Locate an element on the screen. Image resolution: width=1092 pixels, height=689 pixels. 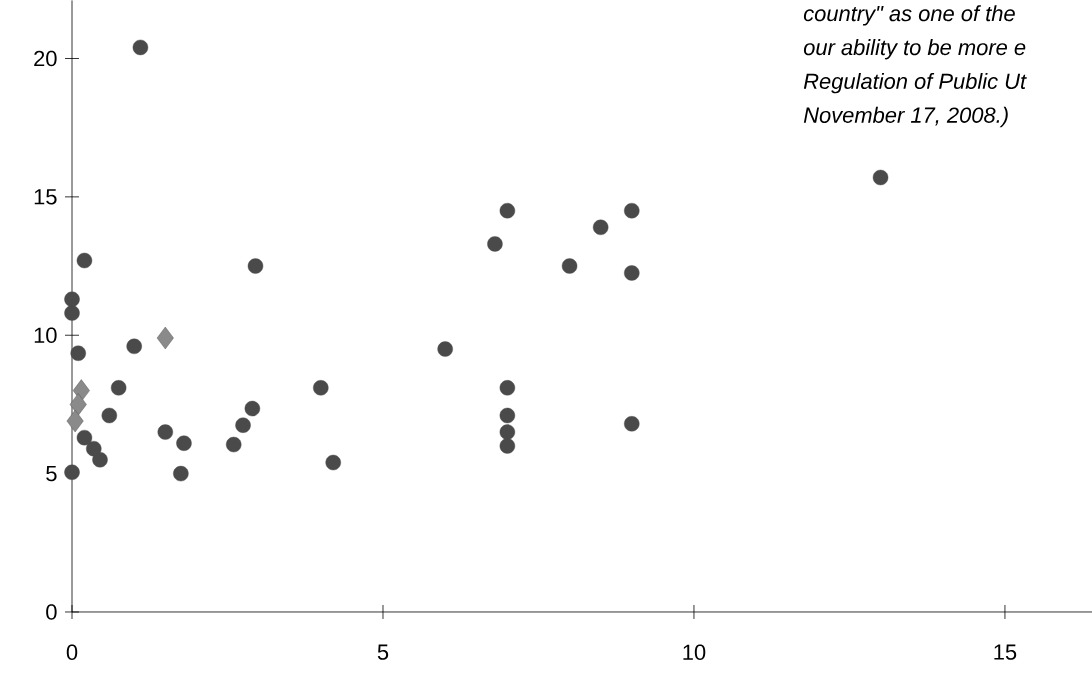
x-tick-label: 5 is located at coordinates (383, 652).